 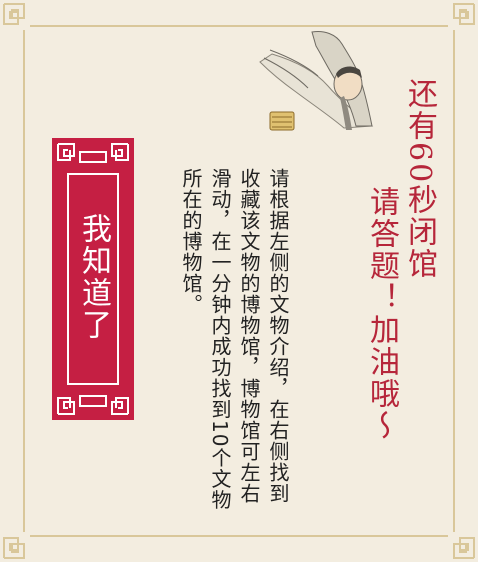 What do you see at coordinates (316, 81) in the screenshot?
I see `scholar-figure-icon` at bounding box center [316, 81].